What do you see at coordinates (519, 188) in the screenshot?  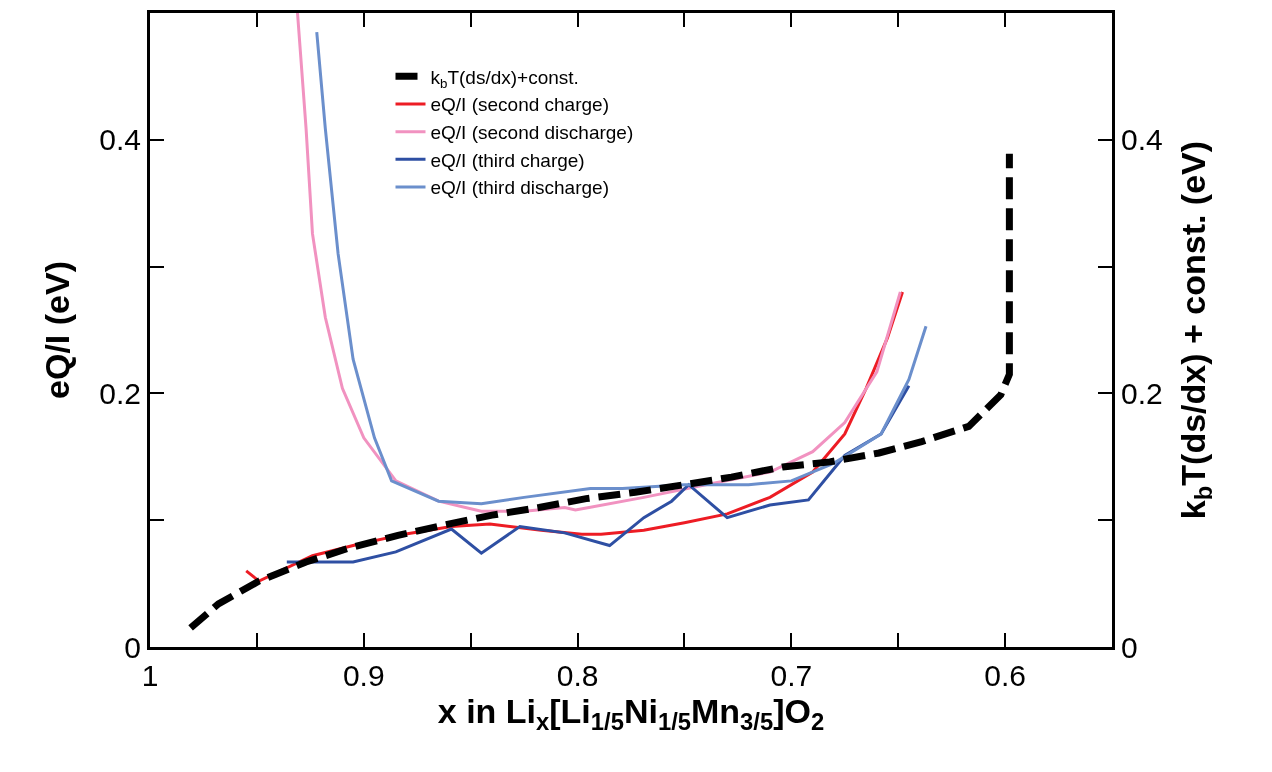 I see `legend-label: eQ/I (third discharge)` at bounding box center [519, 188].